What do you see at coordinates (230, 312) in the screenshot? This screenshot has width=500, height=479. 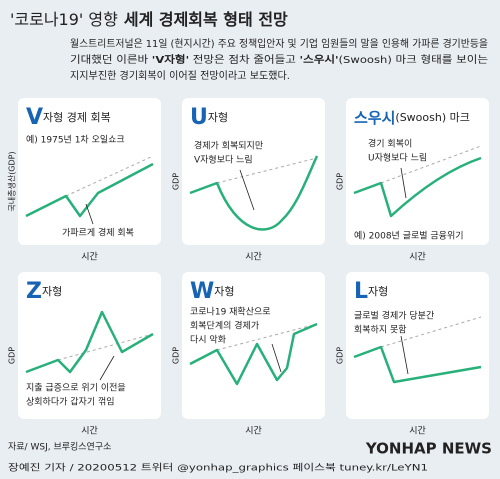 I see `callout-text: 코로나19 재확산으로` at bounding box center [230, 312].